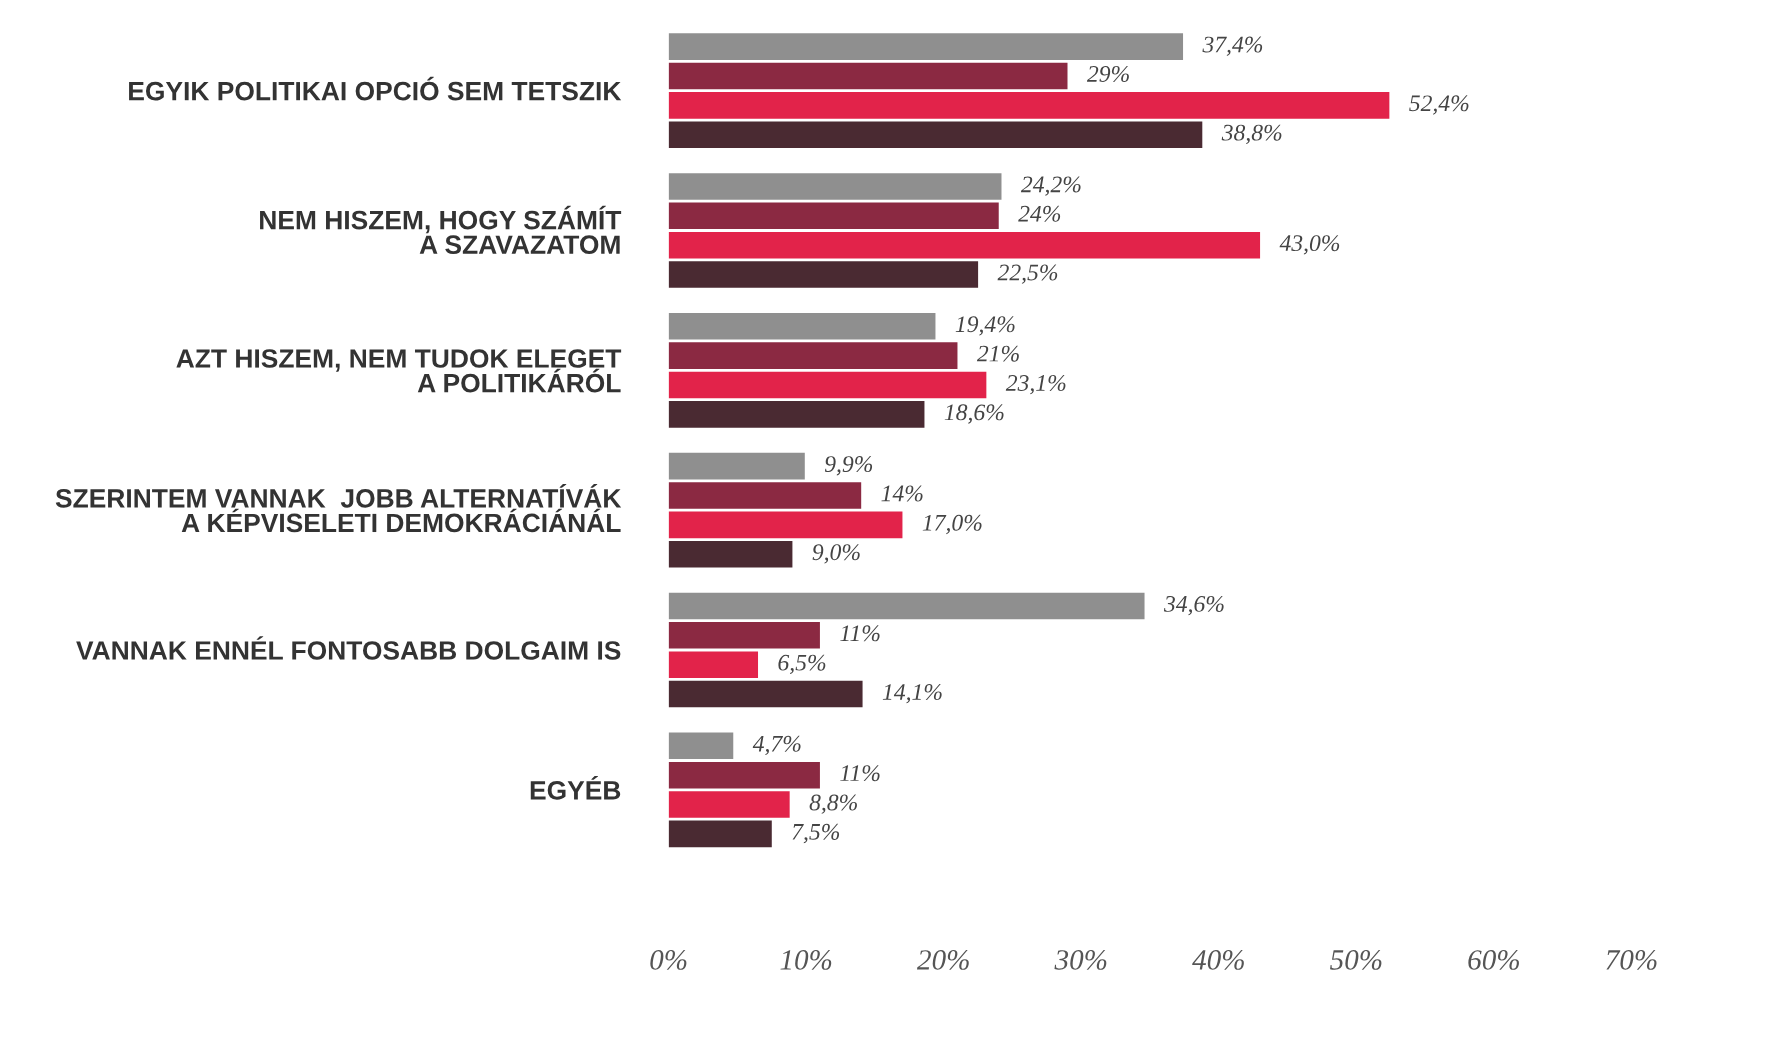  What do you see at coordinates (943, 960) in the screenshot?
I see `x-tick-label: 20%` at bounding box center [943, 960].